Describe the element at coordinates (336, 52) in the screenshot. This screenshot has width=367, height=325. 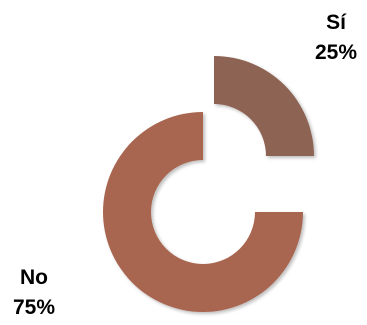
I see `slice-value-si: 25%` at that location.